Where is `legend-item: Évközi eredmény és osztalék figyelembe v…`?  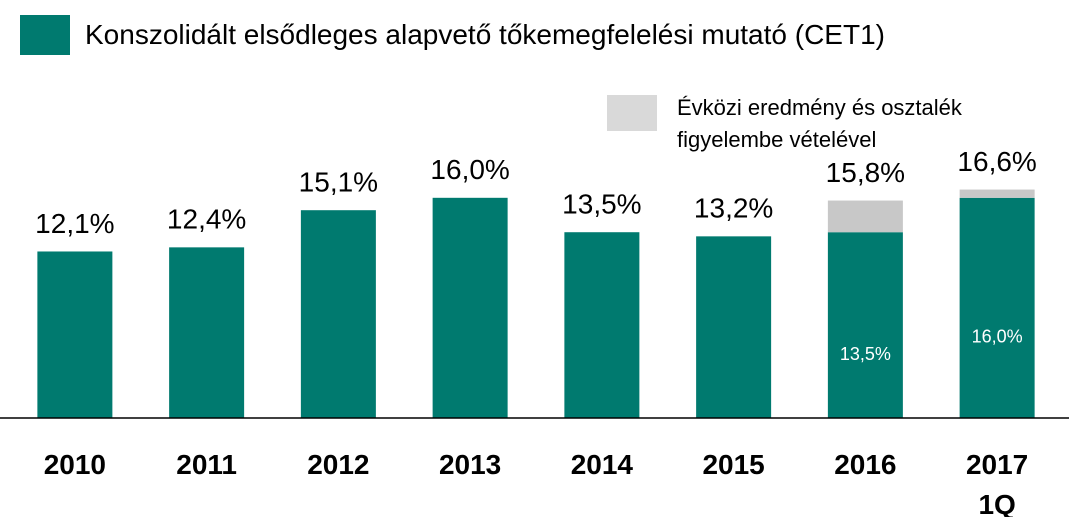
legend-item: Évközi eredmény és osztalék figyelembe v… is located at coordinates (832, 125).